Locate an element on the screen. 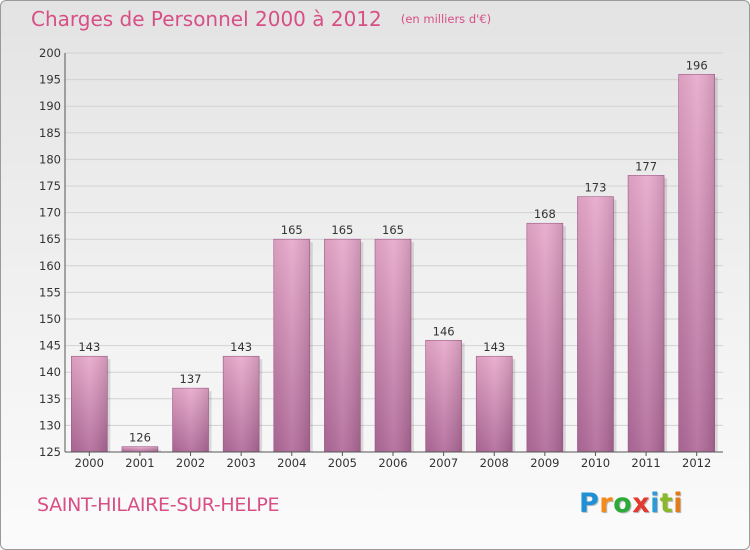  x-tick-label: 2012 is located at coordinates (696, 463).